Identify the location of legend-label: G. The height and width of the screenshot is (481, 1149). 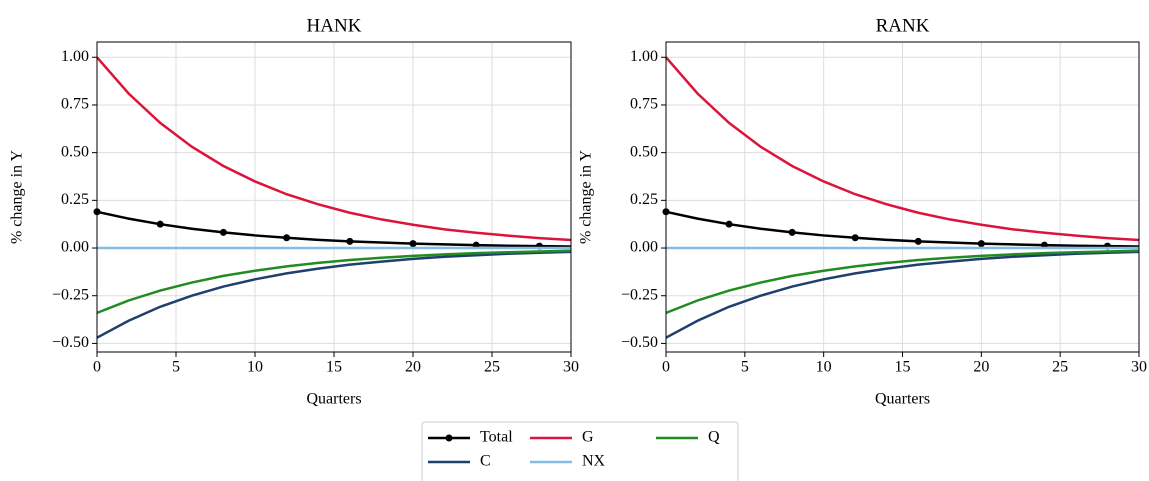
(588, 437).